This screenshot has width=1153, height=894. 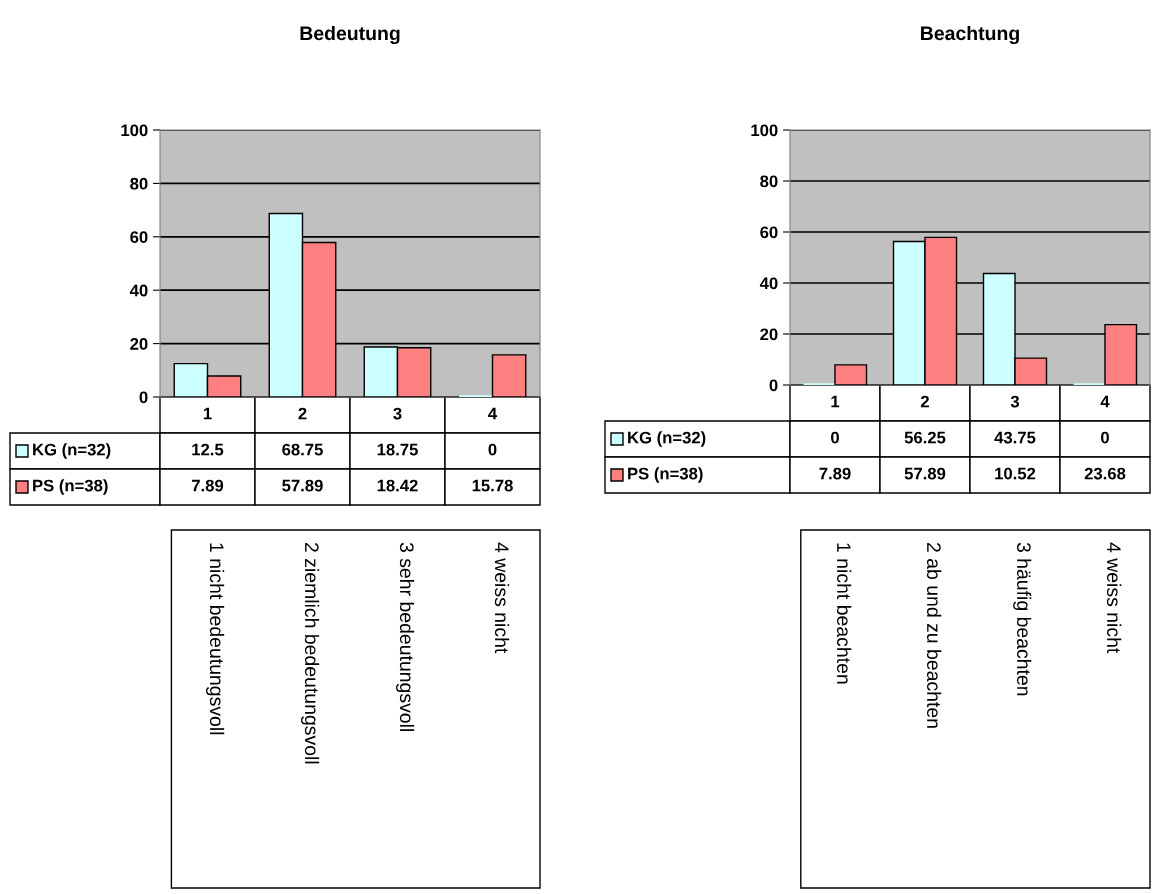 What do you see at coordinates (405, 636) in the screenshot?
I see `text: 3 sehr bedeutungsvoll` at bounding box center [405, 636].